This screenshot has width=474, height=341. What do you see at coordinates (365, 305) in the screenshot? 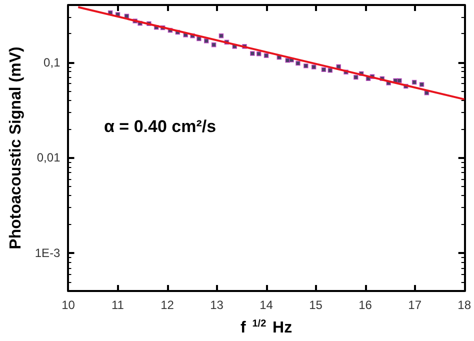
I see `x-tick-label: 16` at bounding box center [365, 305].